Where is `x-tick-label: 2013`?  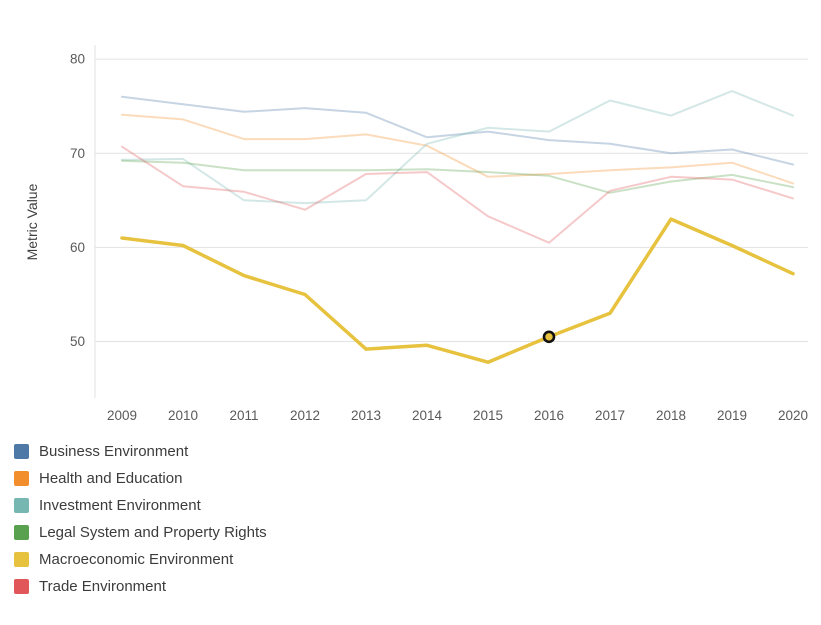 x-tick-label: 2013 is located at coordinates (366, 415).